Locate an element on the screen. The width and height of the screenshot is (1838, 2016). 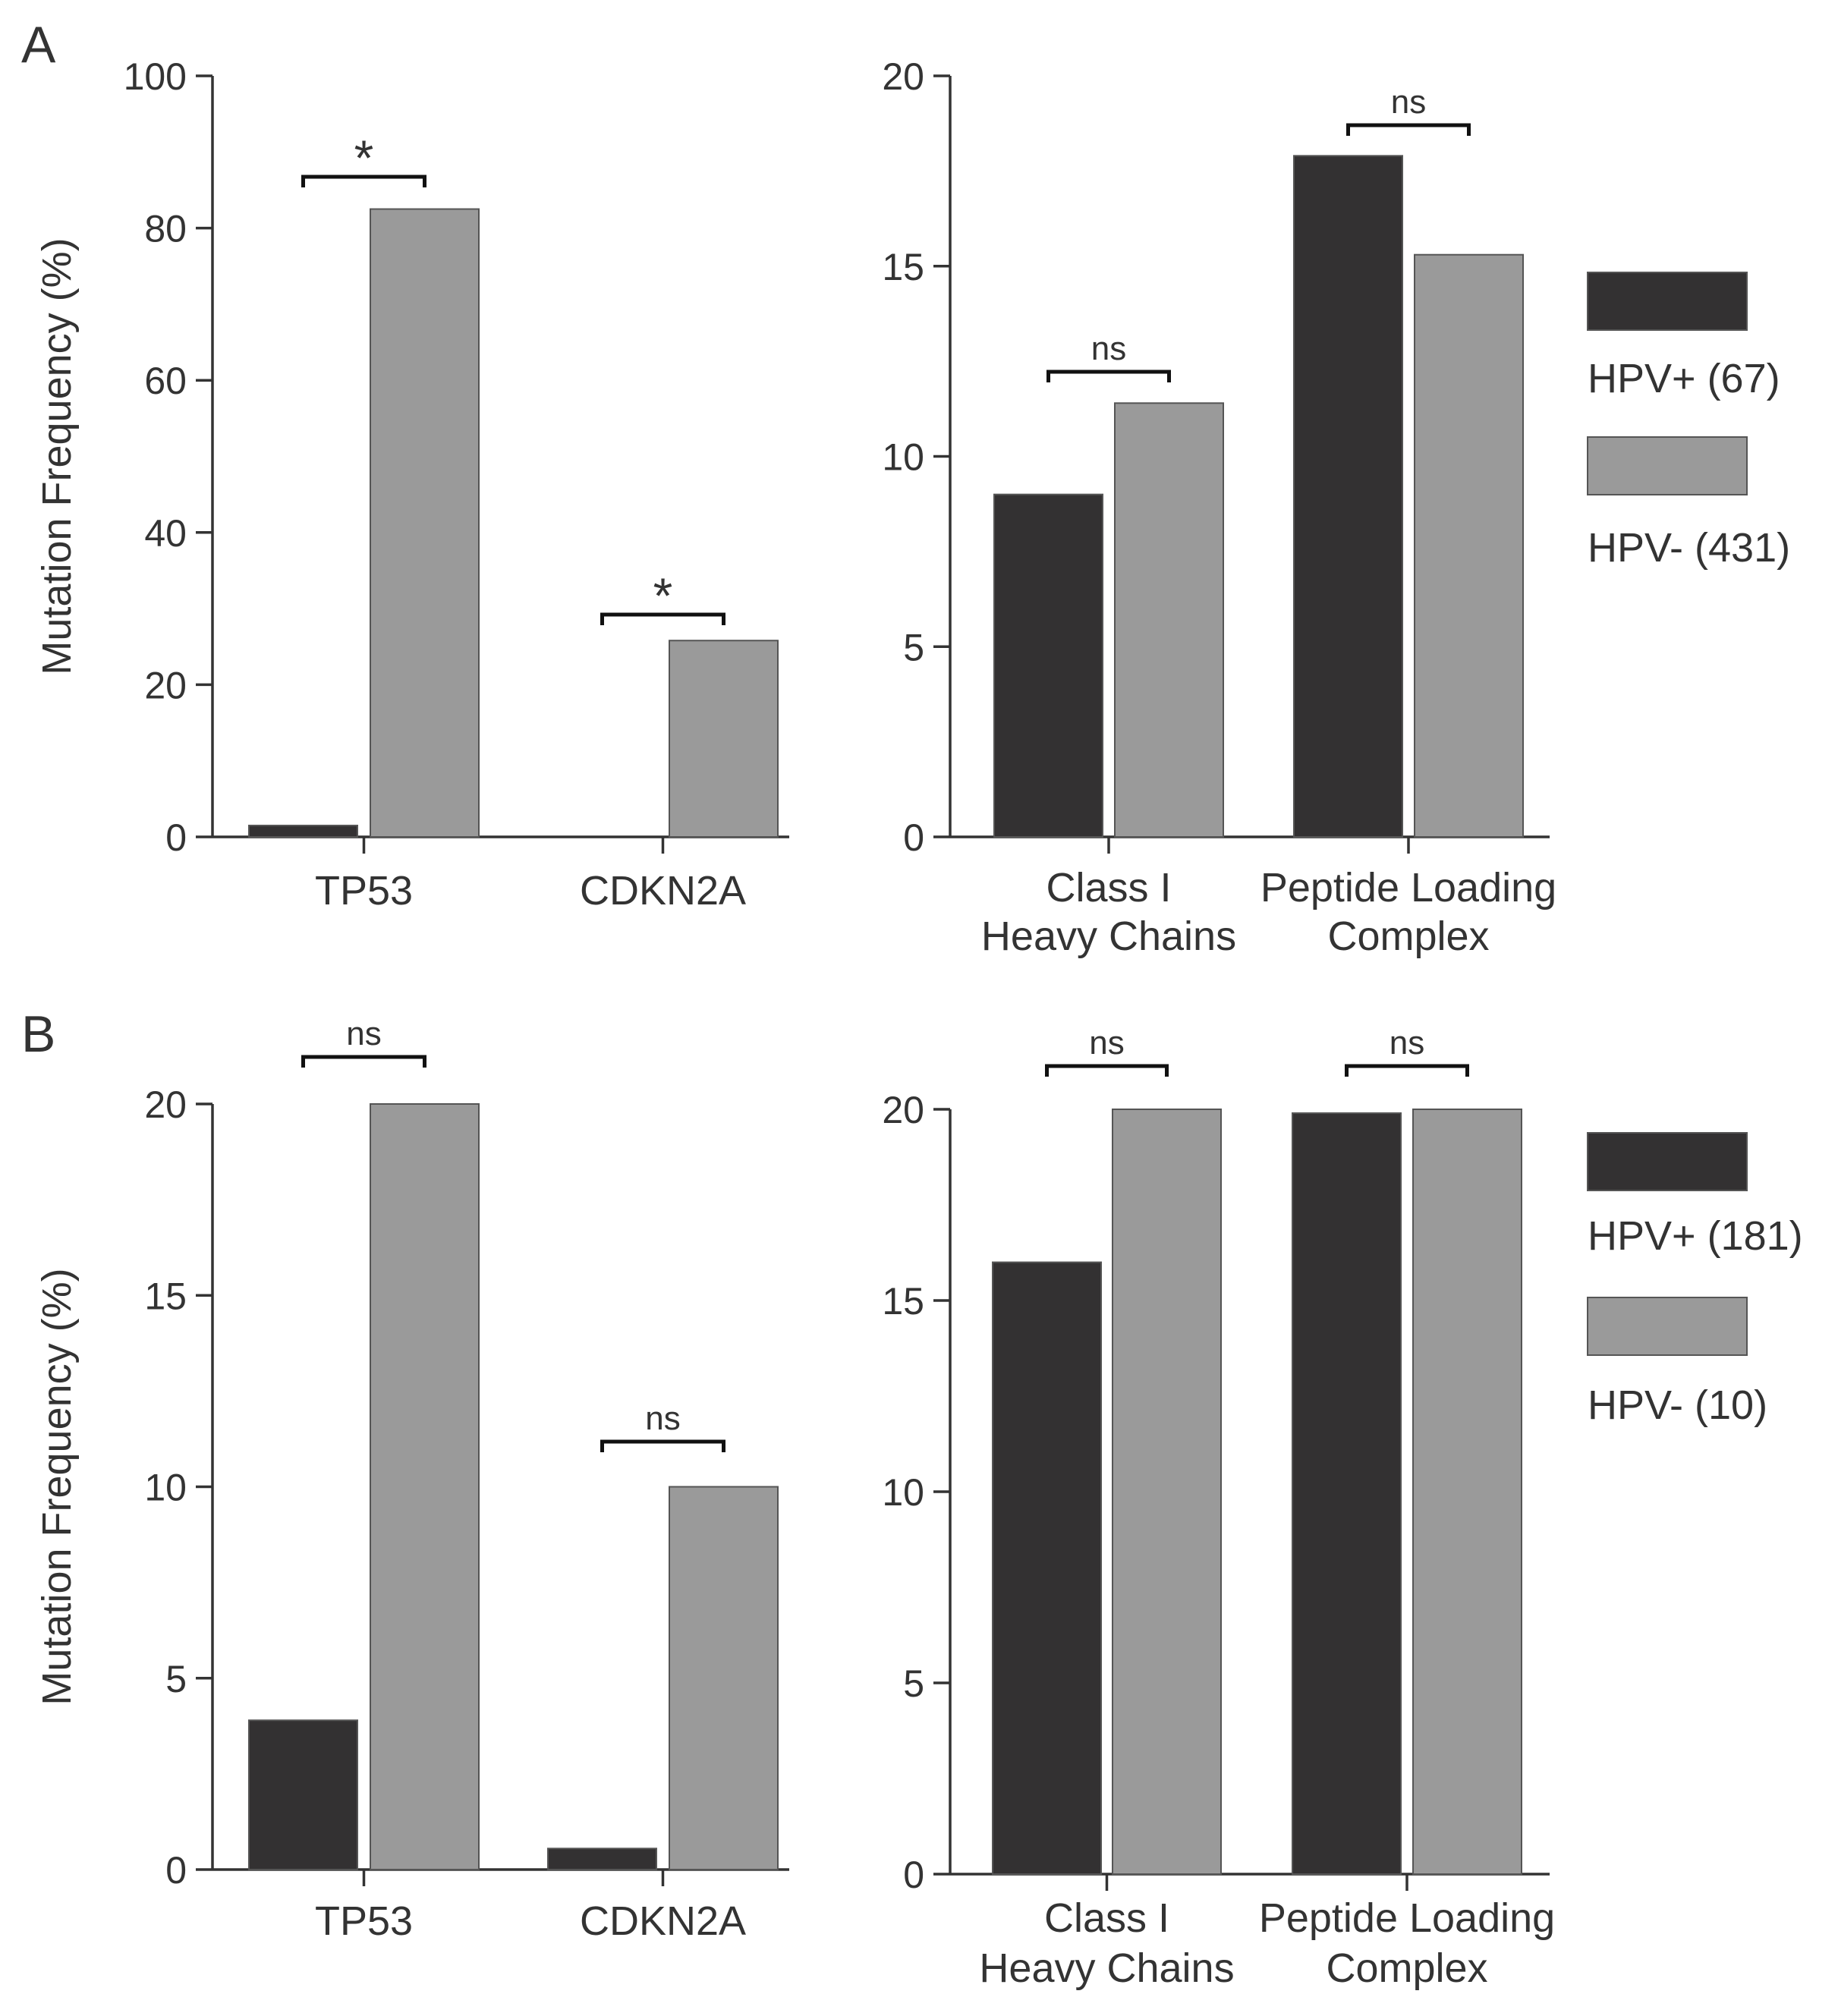
legend-label-hpv-neg: HPV- (10) is located at coordinates (1677, 1405).